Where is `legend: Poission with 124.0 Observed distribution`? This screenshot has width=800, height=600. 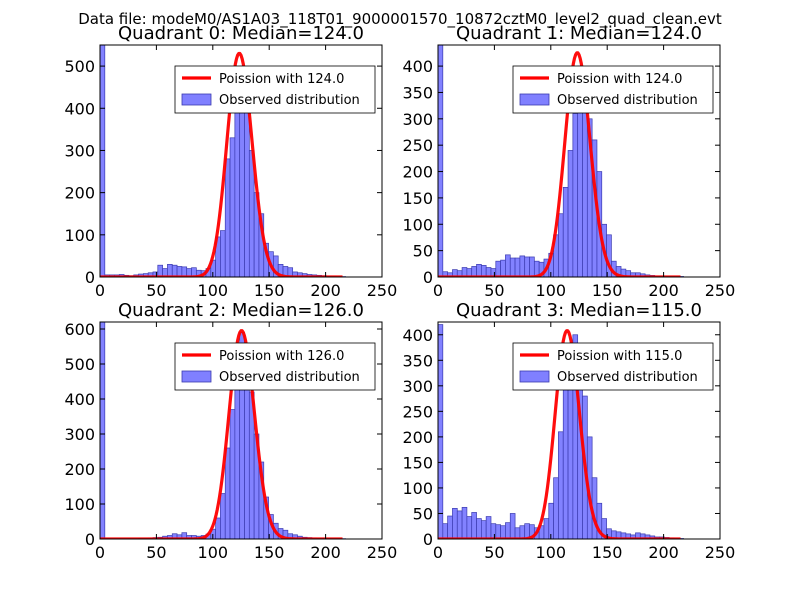
legend: Poission with 124.0 Observed distribution is located at coordinates (613, 89).